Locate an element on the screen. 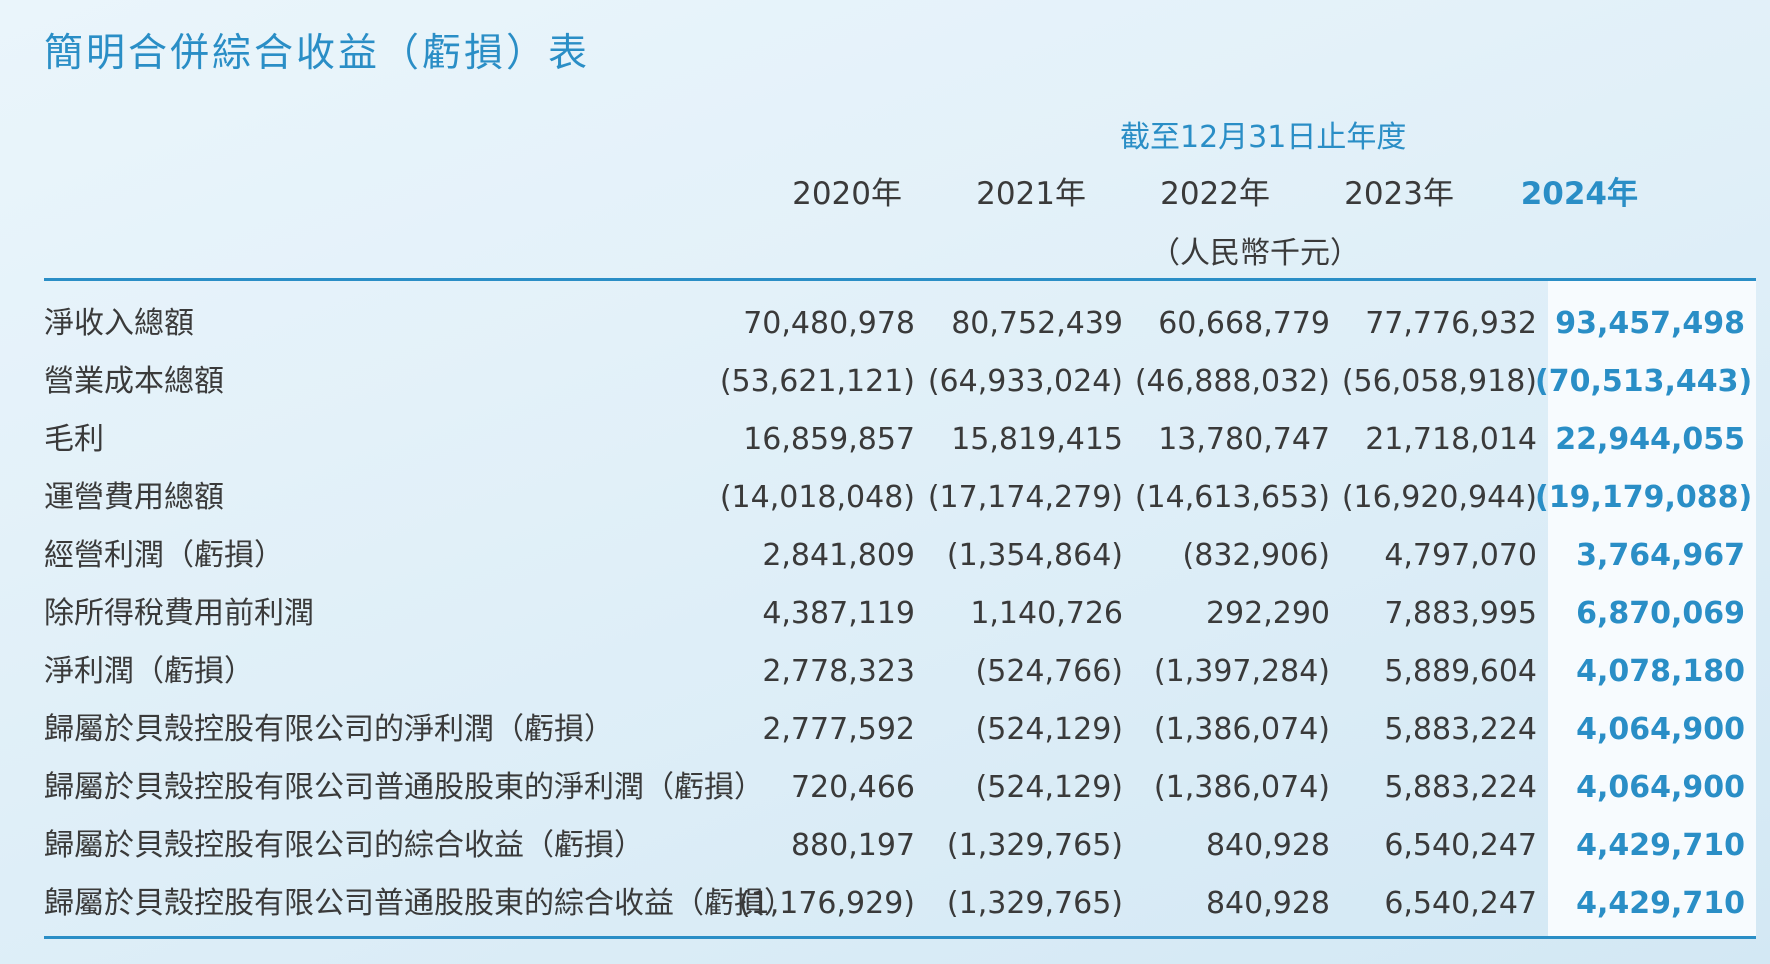  cell-value: (14,018,048) is located at coordinates (817, 497).